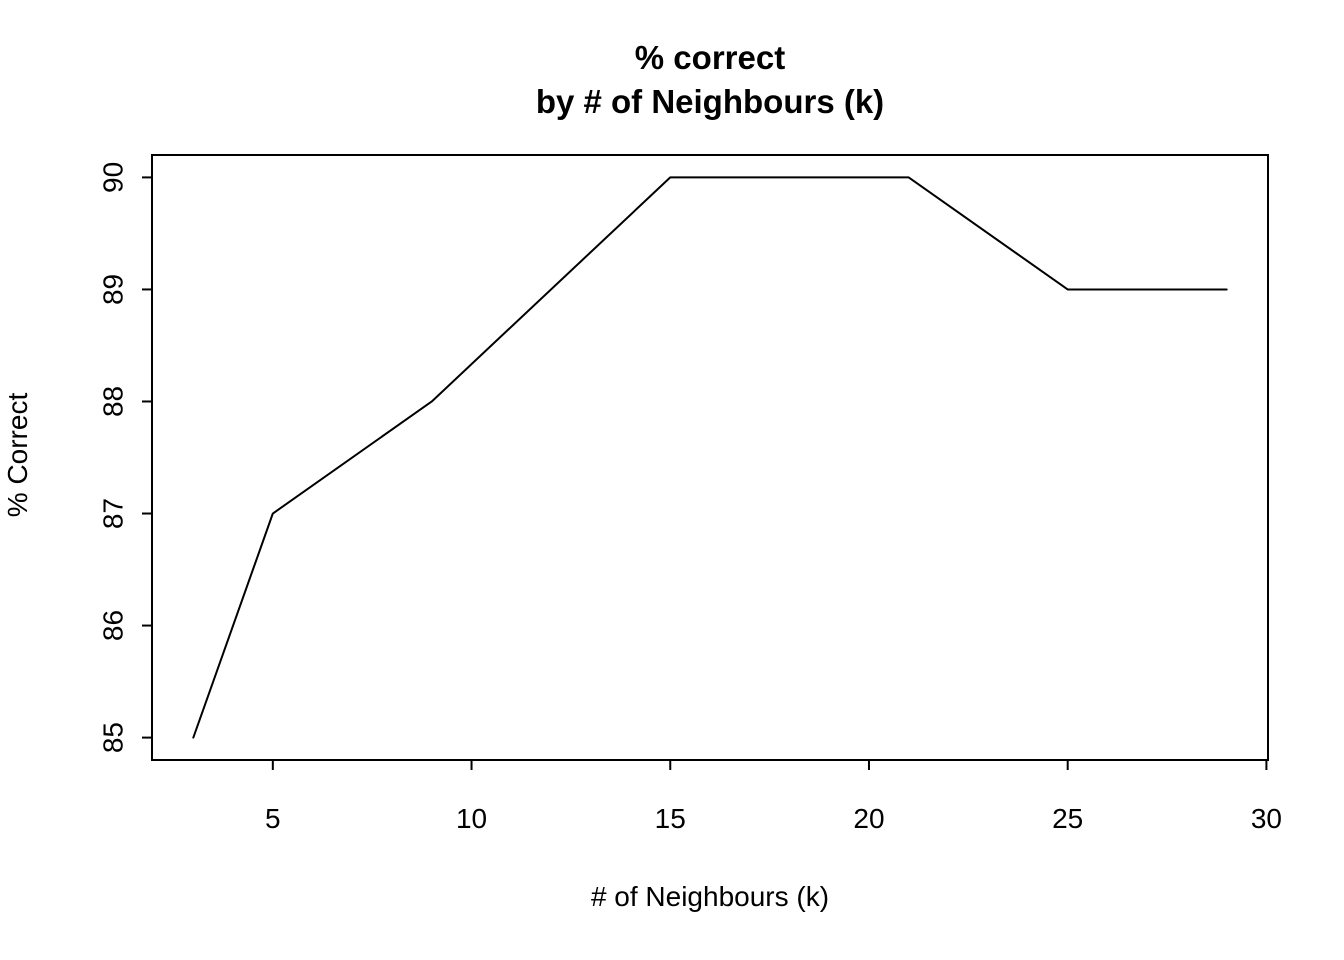  I want to click on x-tick-label: 15, so click(670, 818).